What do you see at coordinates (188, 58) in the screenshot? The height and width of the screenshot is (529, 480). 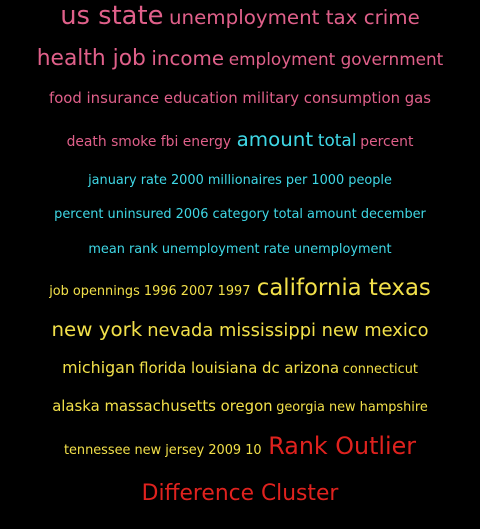 I see `cloud-word: income` at bounding box center [188, 58].